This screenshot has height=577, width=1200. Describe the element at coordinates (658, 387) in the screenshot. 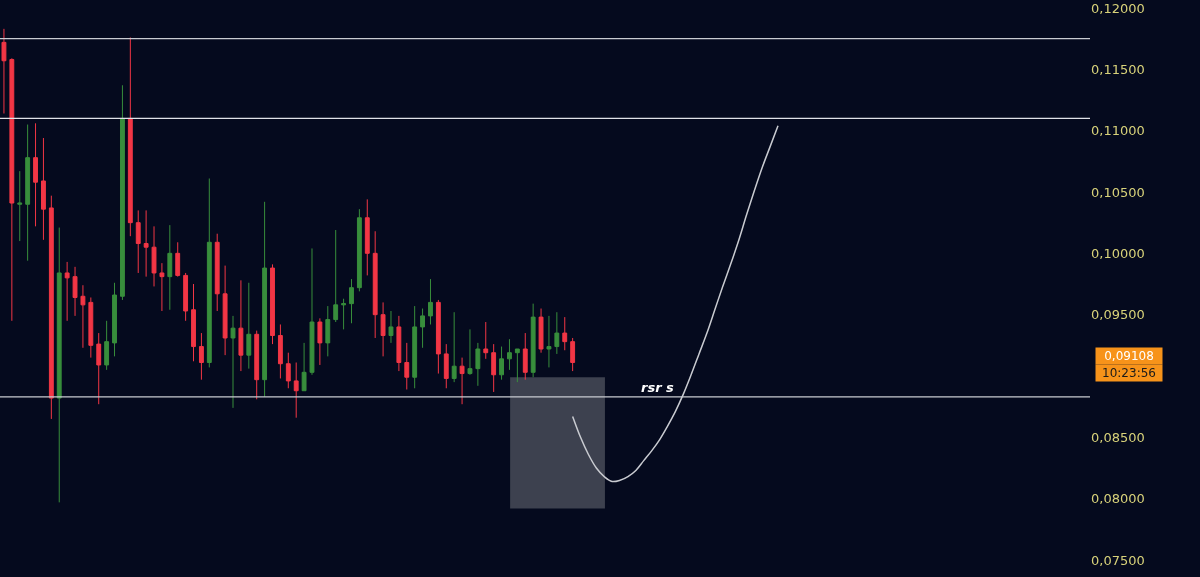

I see `ref-line-label: rsr s` at that location.